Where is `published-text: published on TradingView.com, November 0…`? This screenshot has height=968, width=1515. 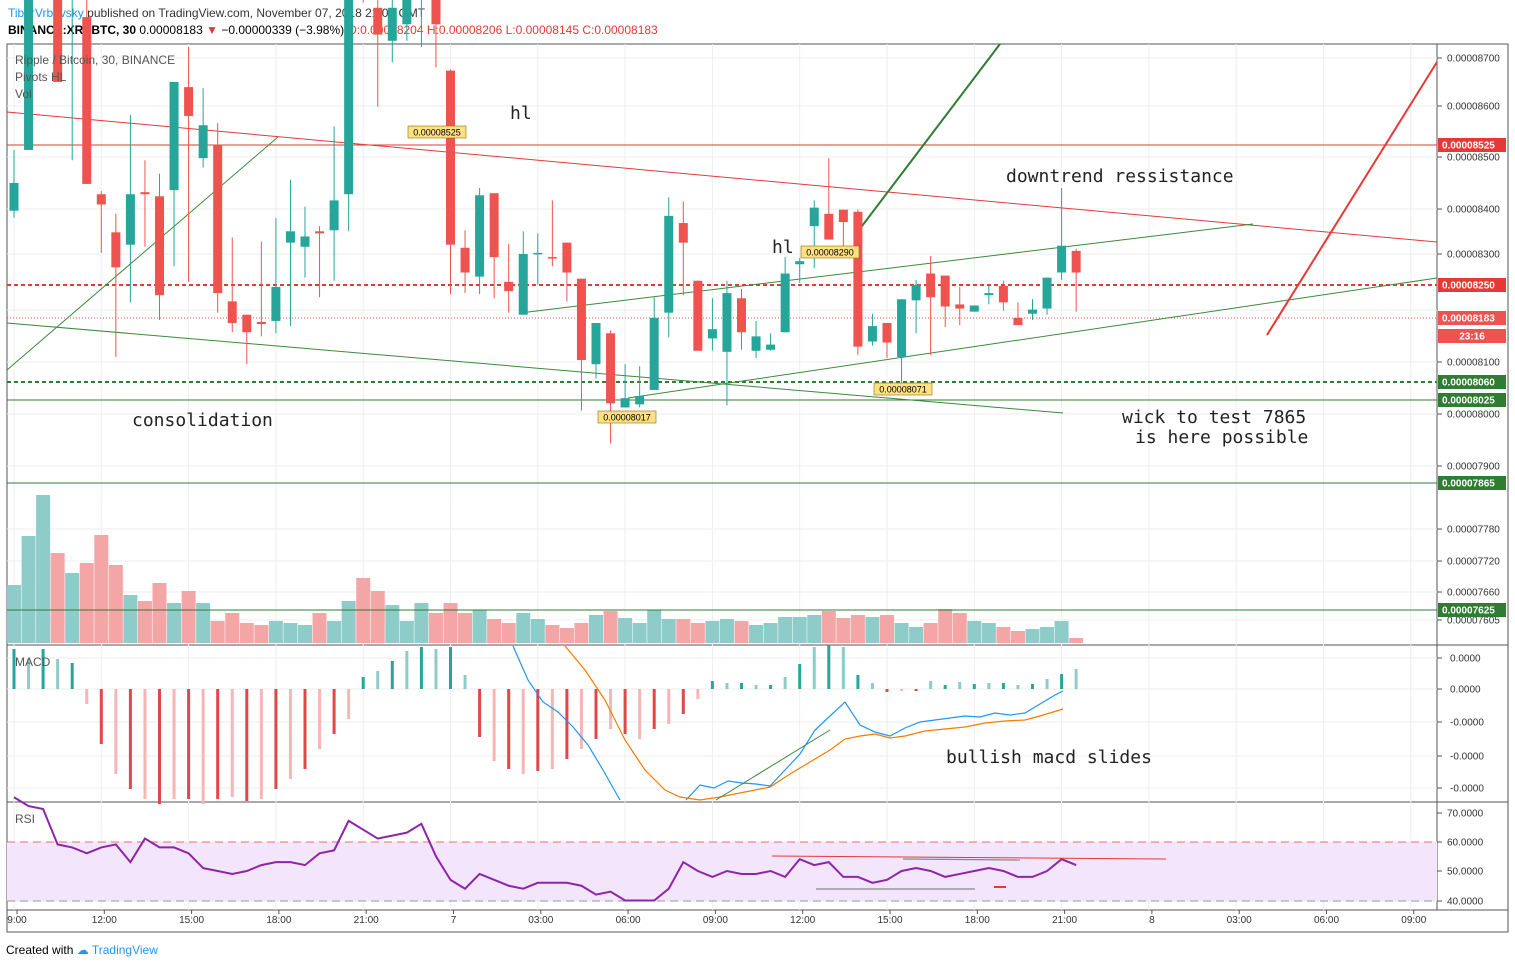
published-text: published on TradingView.com, November 0… is located at coordinates (256, 13).